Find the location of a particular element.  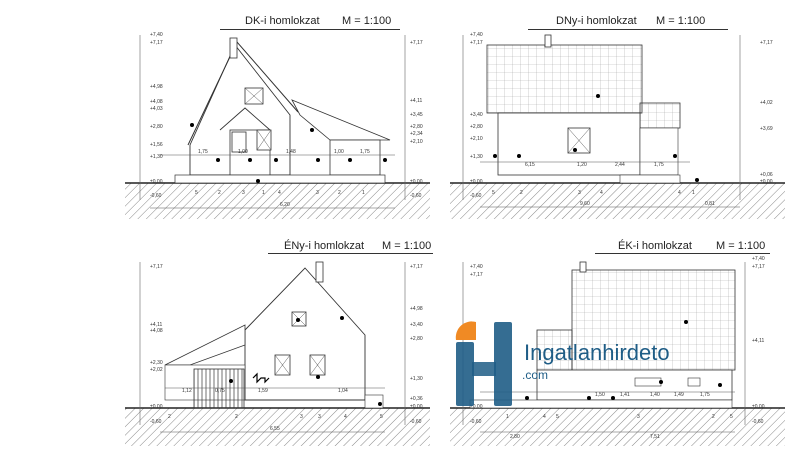

panel-scale-dny: M = 1:100 is located at coordinates (681, 21).